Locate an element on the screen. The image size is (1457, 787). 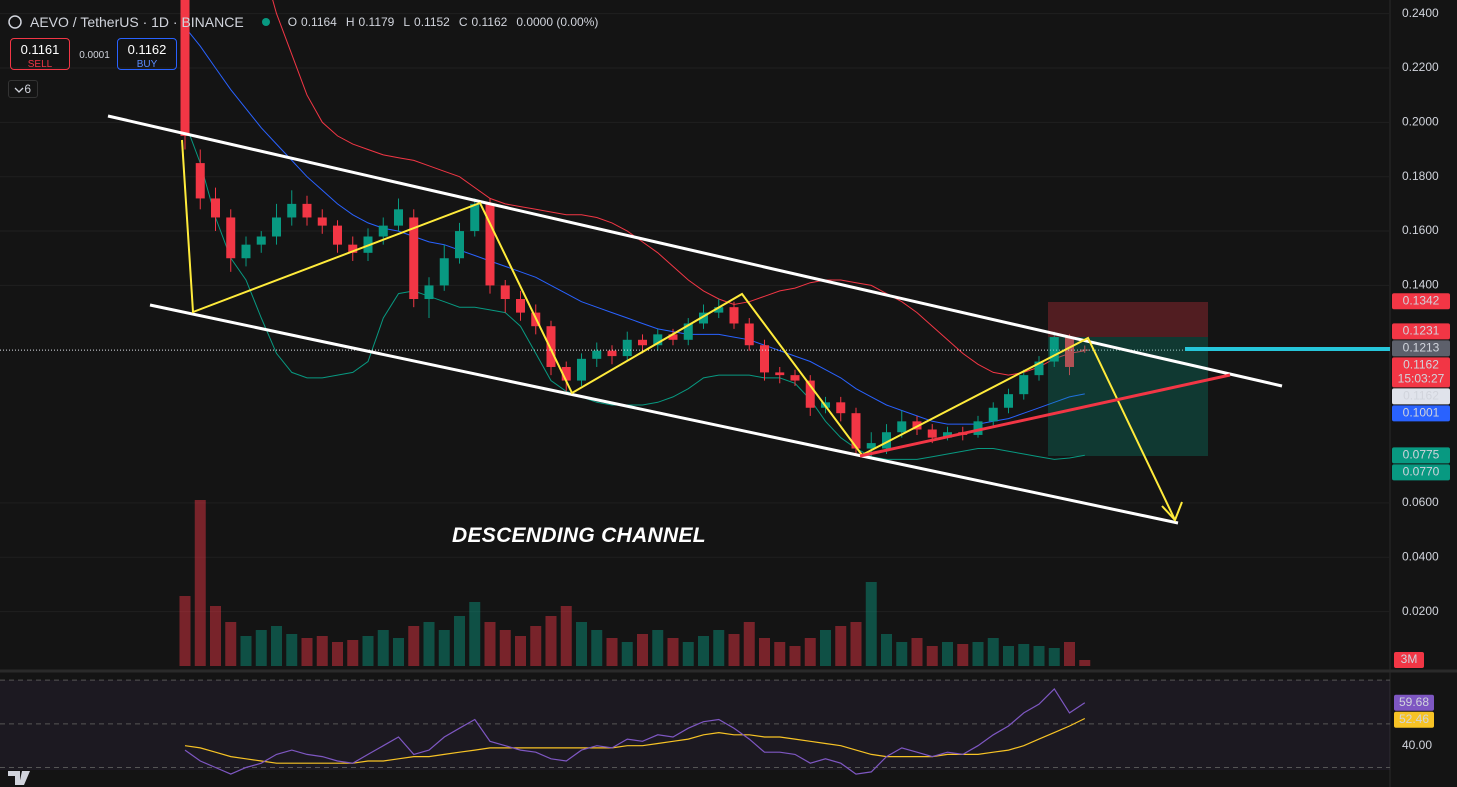
volume is located at coordinates (635, 583).